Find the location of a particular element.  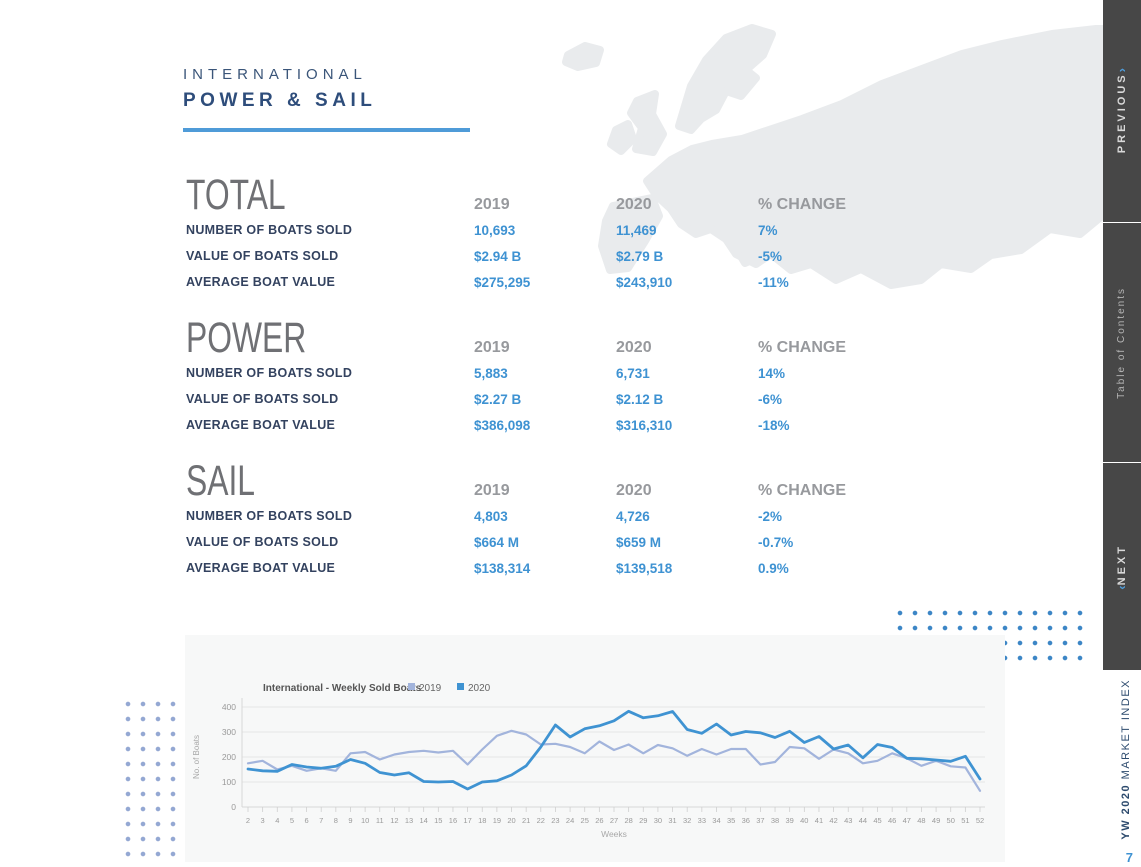

value-2020: $243,910 is located at coordinates (644, 282).